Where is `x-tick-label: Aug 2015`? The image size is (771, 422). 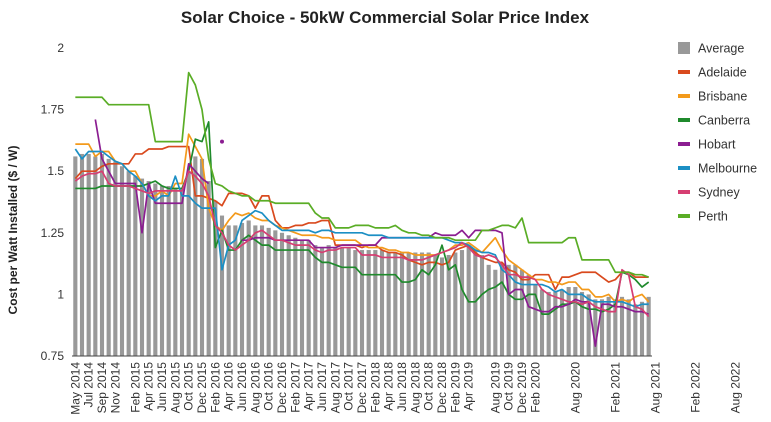 x-tick-label: Aug 2015 is located at coordinates (175, 388).